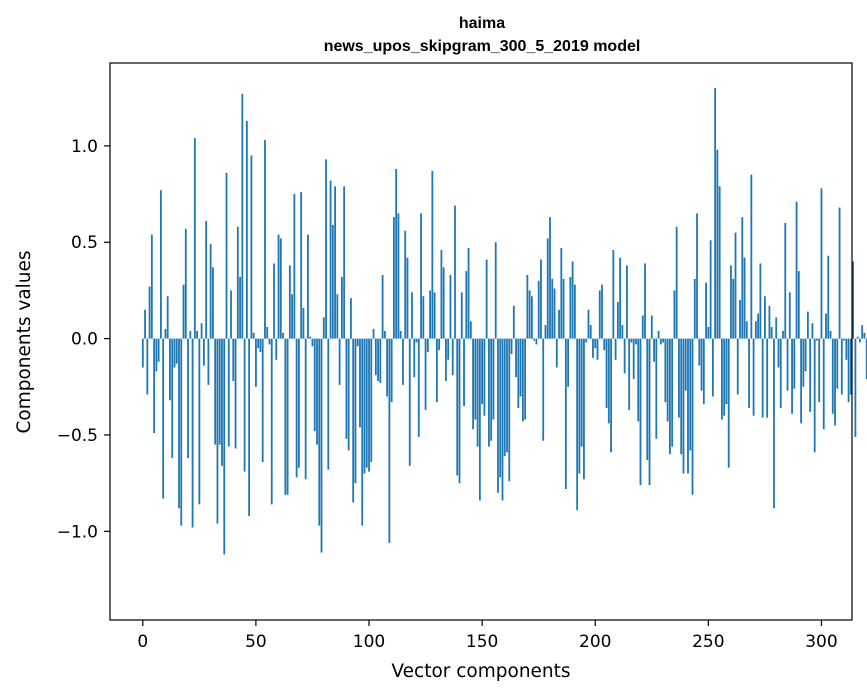 This screenshot has height=696, width=867. What do you see at coordinates (24, 341) in the screenshot?
I see `y-axis-label: Components values` at bounding box center [24, 341].